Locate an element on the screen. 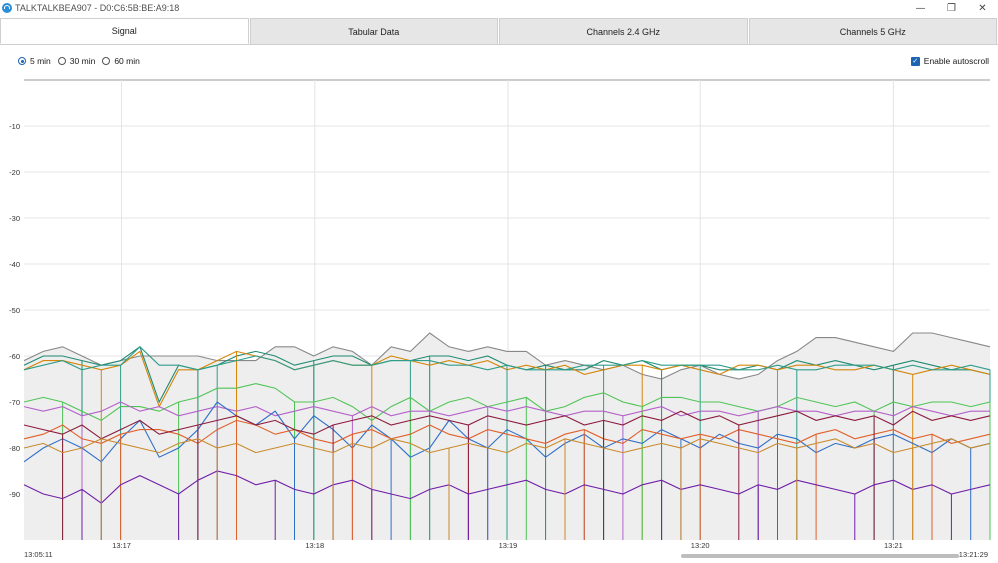 This screenshot has width=998, height=563. window-controls: — ❐ ✕ is located at coordinates (951, 8).